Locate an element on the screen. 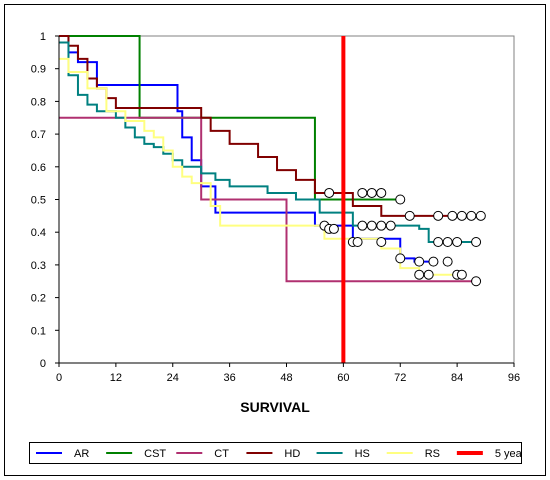 The width and height of the screenshot is (550, 480). x-tick-label: 60 is located at coordinates (343, 378).